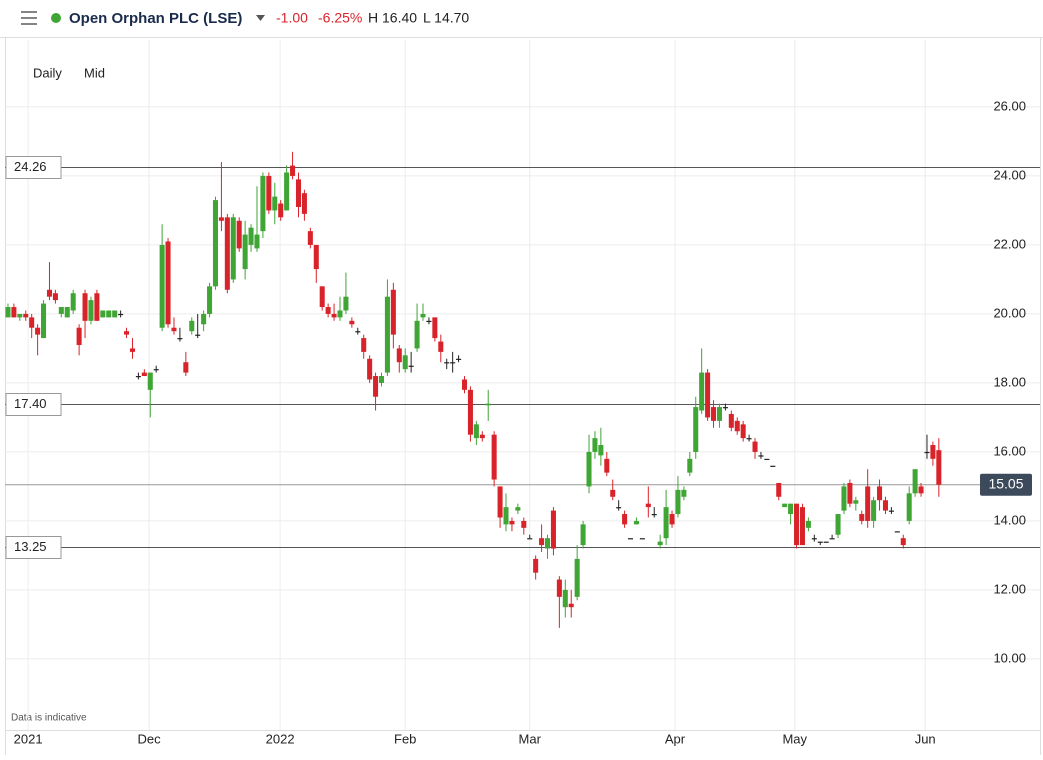  What do you see at coordinates (260, 18) in the screenshot?
I see `dropdown-arrow` at bounding box center [260, 18].